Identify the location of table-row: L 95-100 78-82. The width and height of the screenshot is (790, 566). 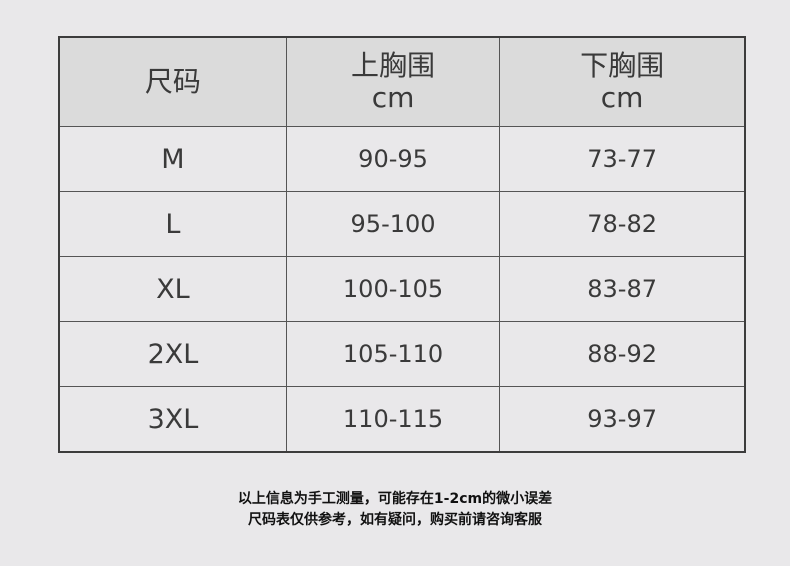
(402, 224).